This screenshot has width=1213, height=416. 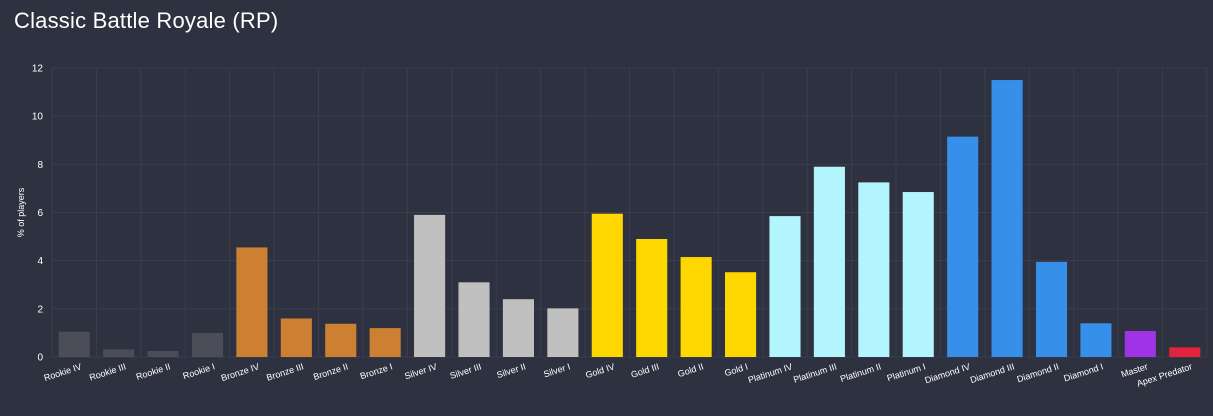 I want to click on x-tick-label: Rookie I, so click(x=199, y=371).